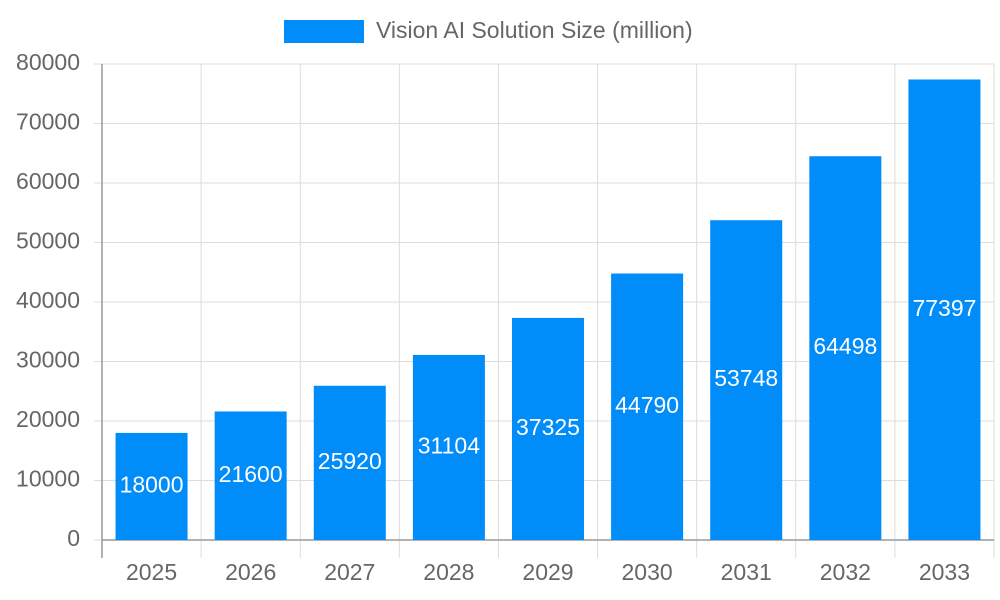 The width and height of the screenshot is (1000, 600). I want to click on legend-label: Vision AI Solution Size (million), so click(534, 30).